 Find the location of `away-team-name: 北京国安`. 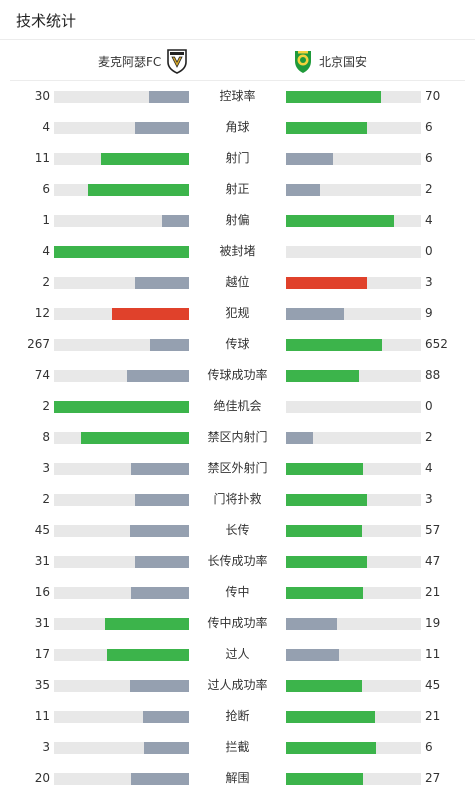

away-team-name: 北京国安 is located at coordinates (343, 61).